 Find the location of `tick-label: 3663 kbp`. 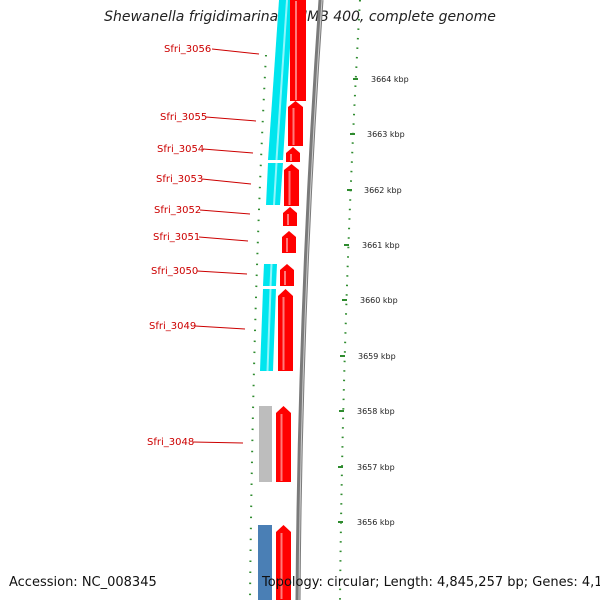

tick-label: 3663 kbp is located at coordinates (386, 134).